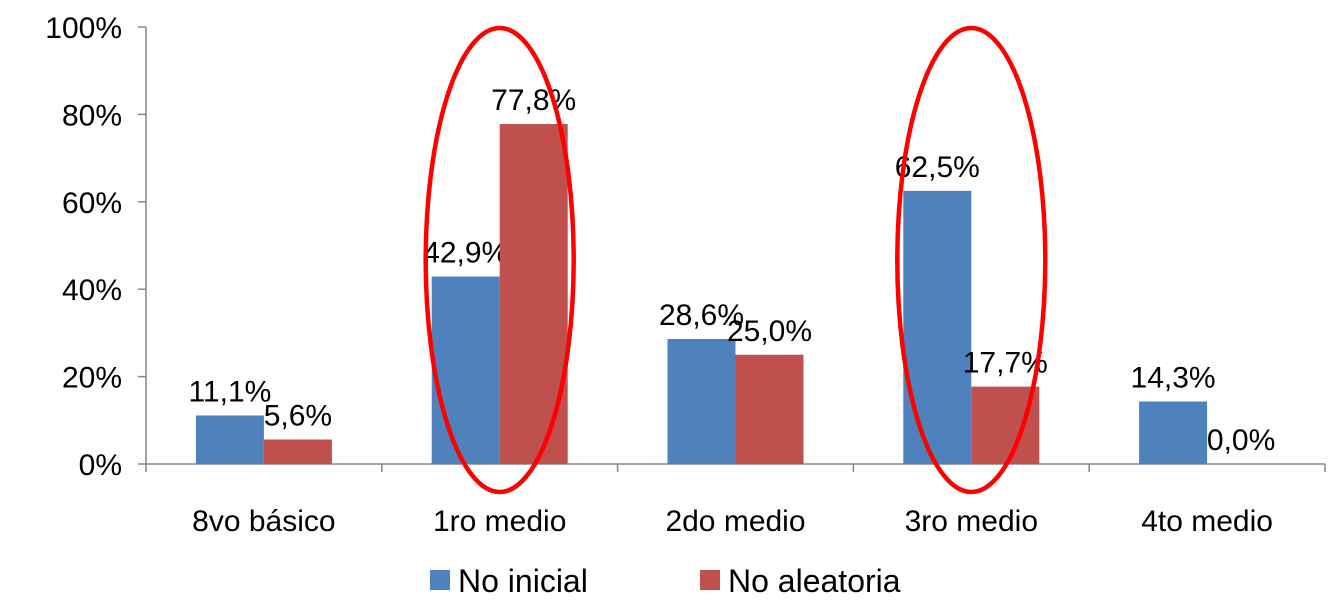  I want to click on x-category-label: 2do medio, so click(735, 521).